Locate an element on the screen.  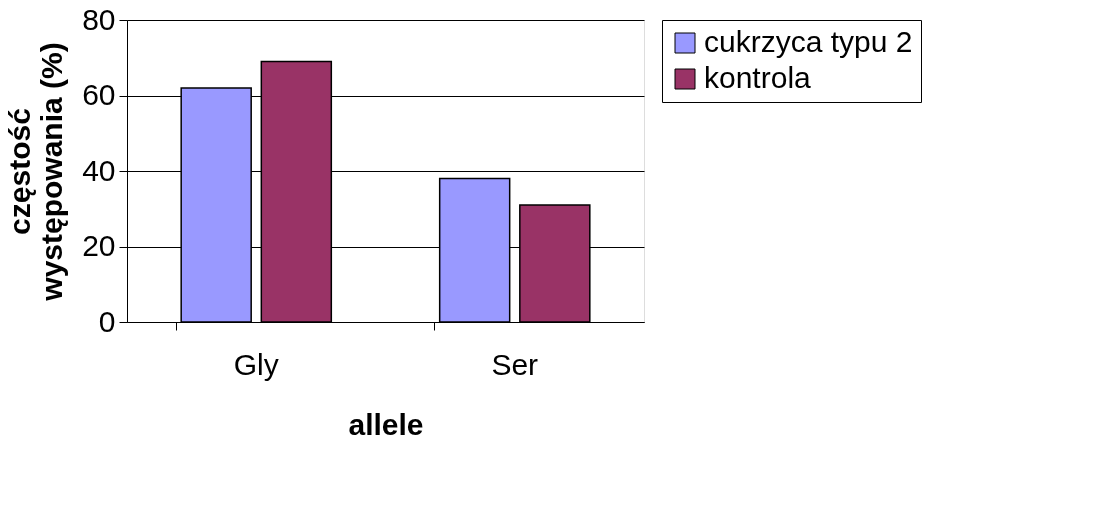
x-tick-label: Ser is located at coordinates (515, 364).